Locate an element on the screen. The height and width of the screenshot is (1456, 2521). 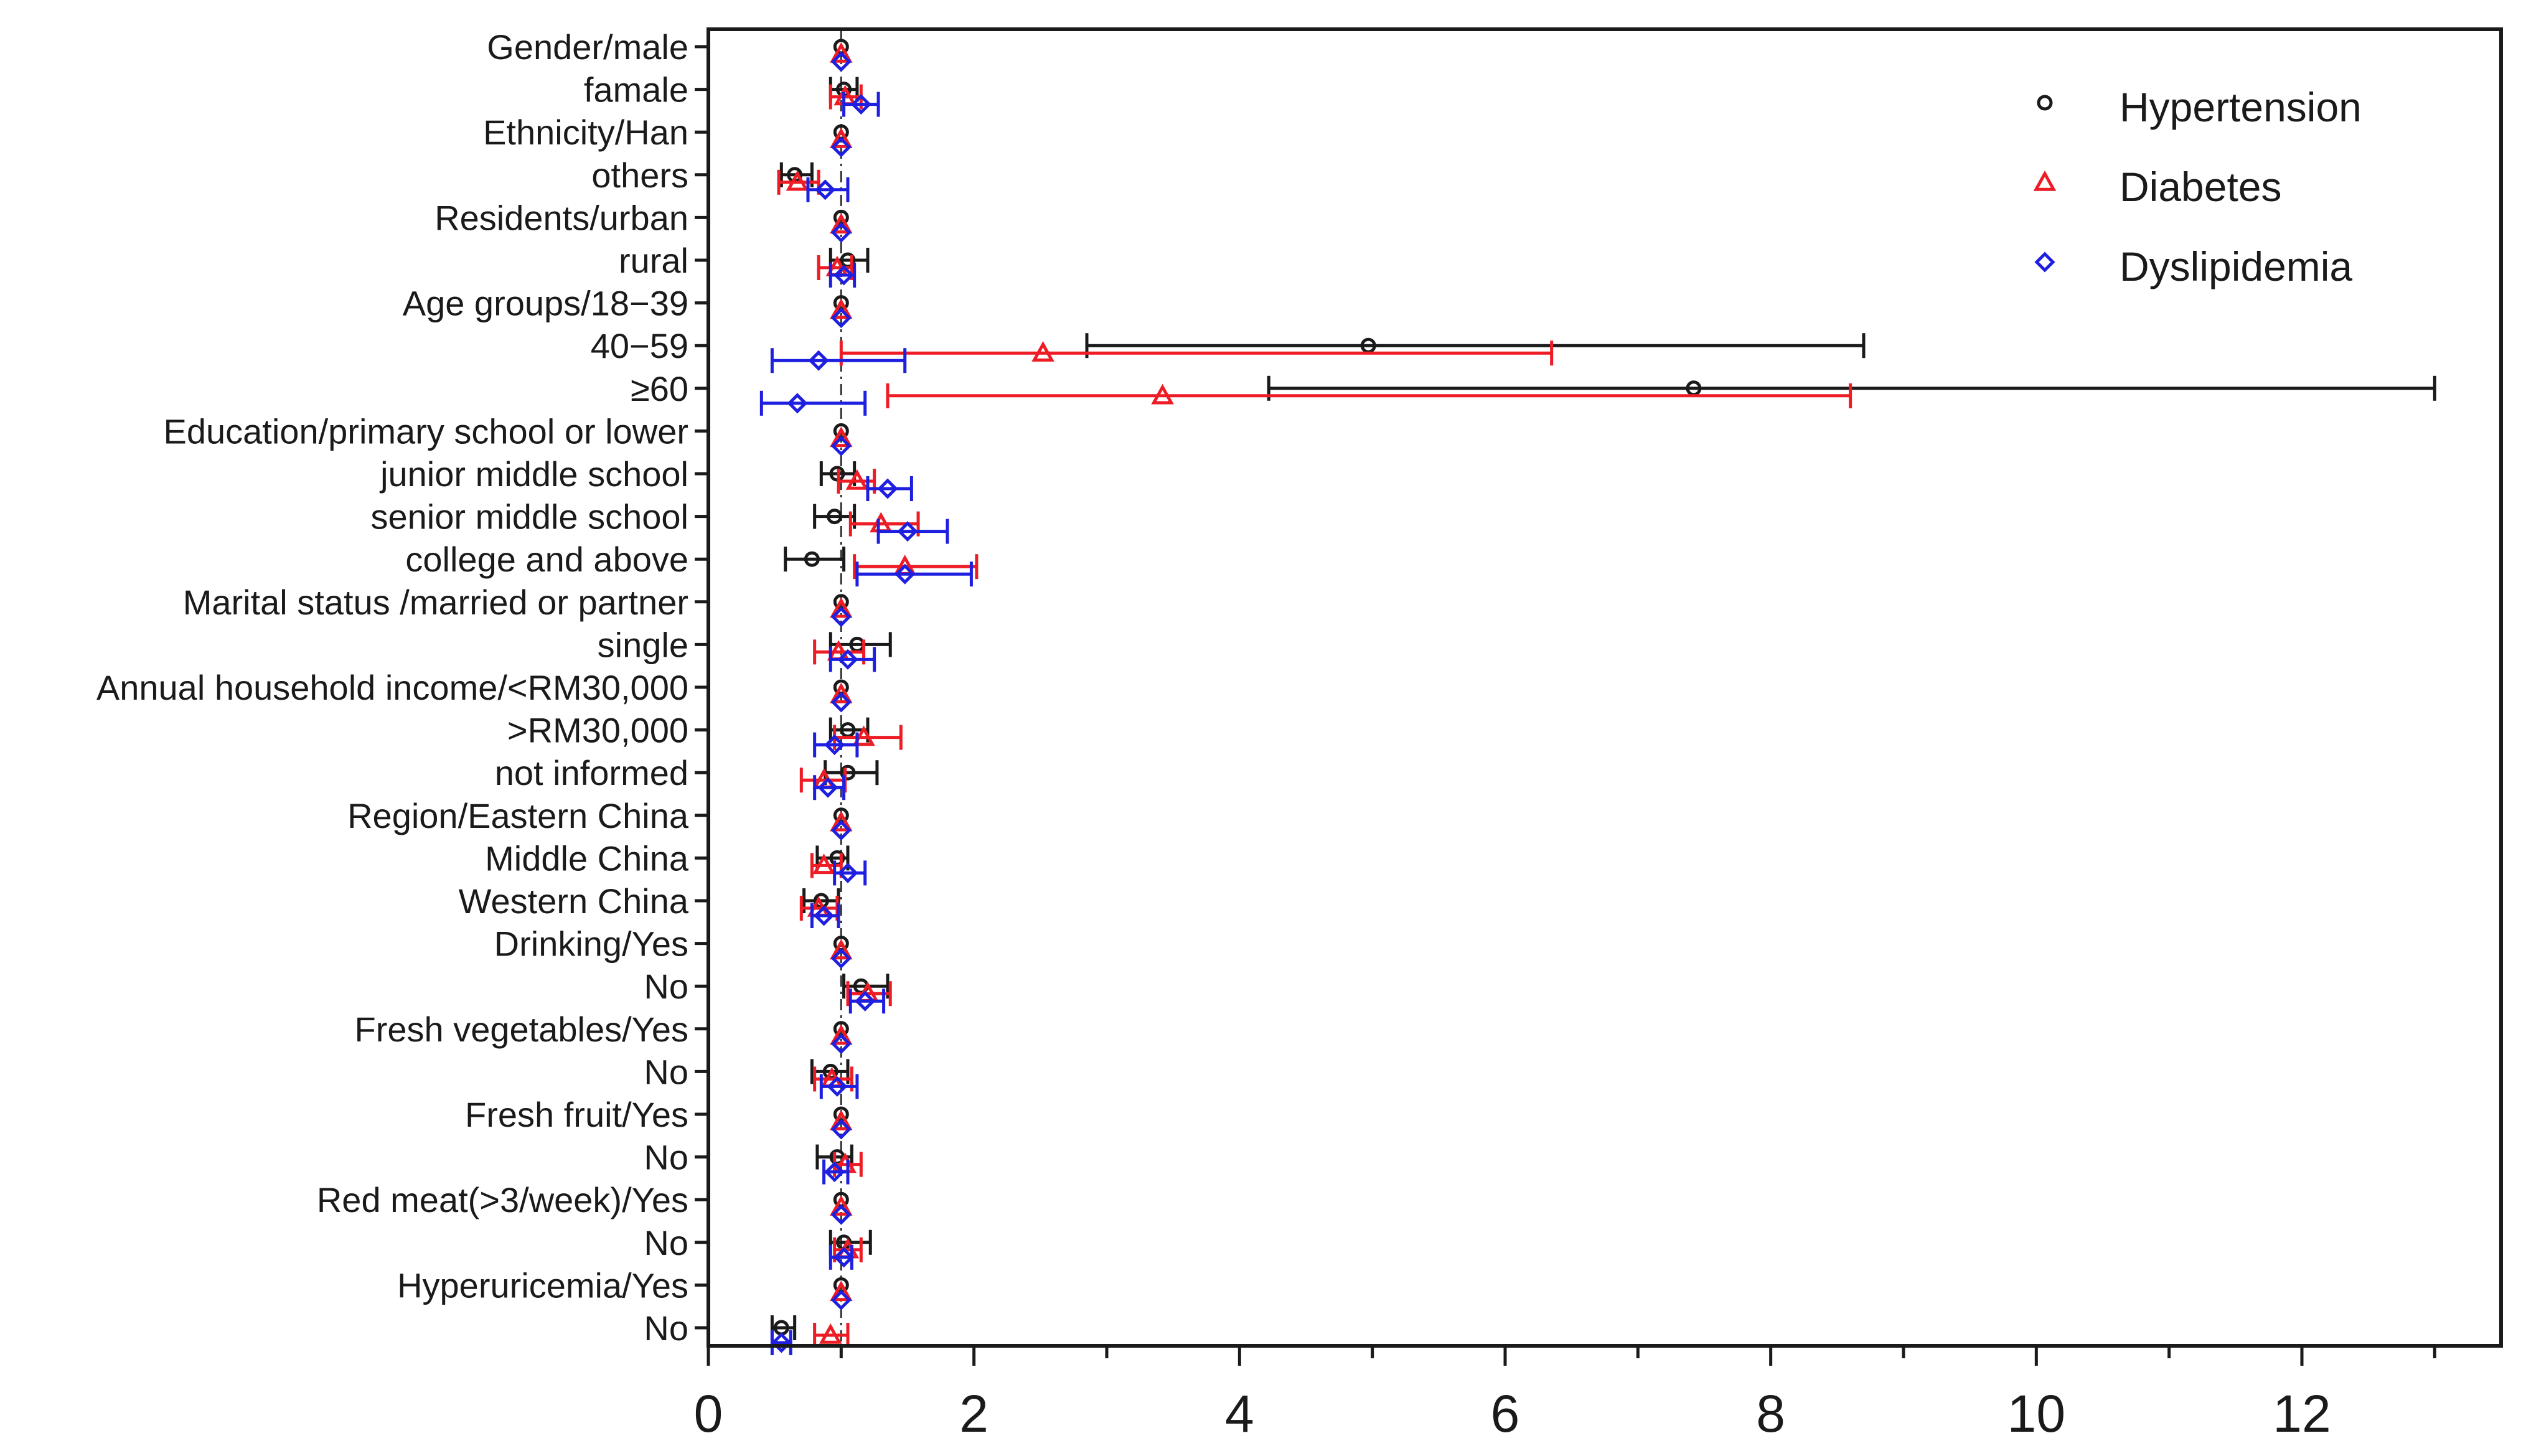
category-label: Annual household income/<RM30,000 is located at coordinates (392, 687).